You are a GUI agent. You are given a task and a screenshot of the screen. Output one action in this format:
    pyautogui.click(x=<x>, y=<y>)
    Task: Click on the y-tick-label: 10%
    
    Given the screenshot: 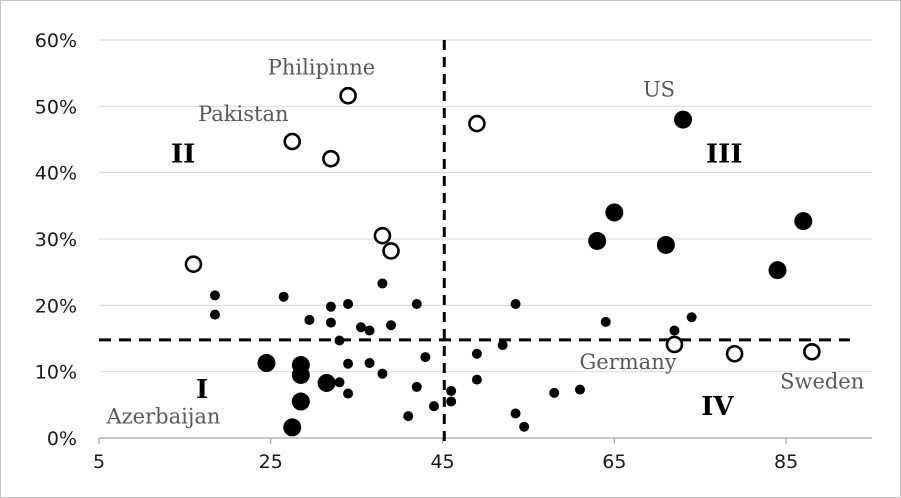 What is the action you would take?
    pyautogui.click(x=56, y=373)
    